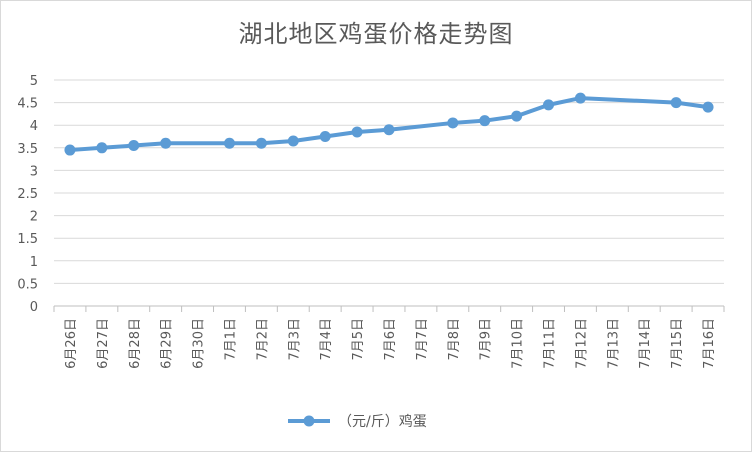 The image size is (752, 452). I want to click on legend: （元/斤）鸡蛋, so click(357, 421).